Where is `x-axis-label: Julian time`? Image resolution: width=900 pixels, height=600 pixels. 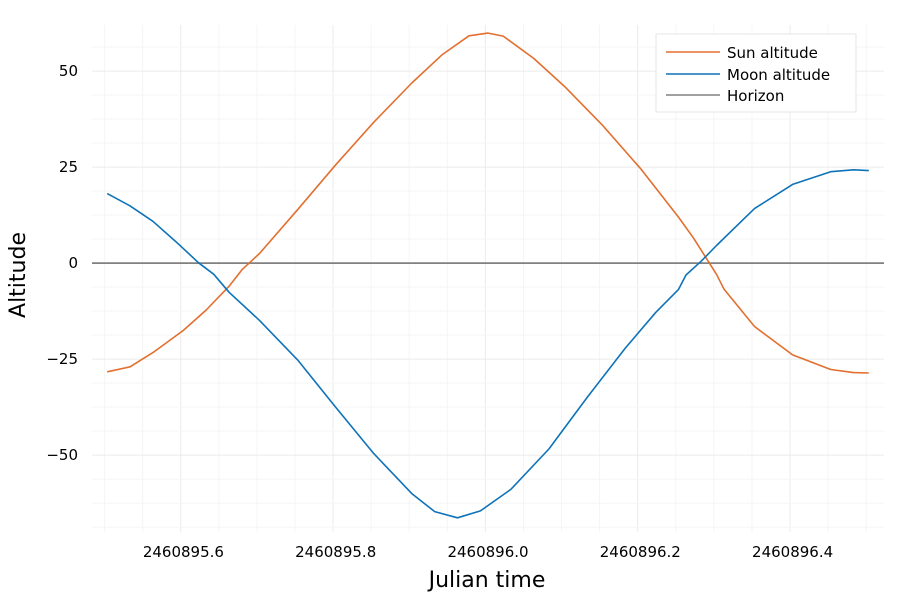 x-axis-label: Julian time is located at coordinates (486, 580).